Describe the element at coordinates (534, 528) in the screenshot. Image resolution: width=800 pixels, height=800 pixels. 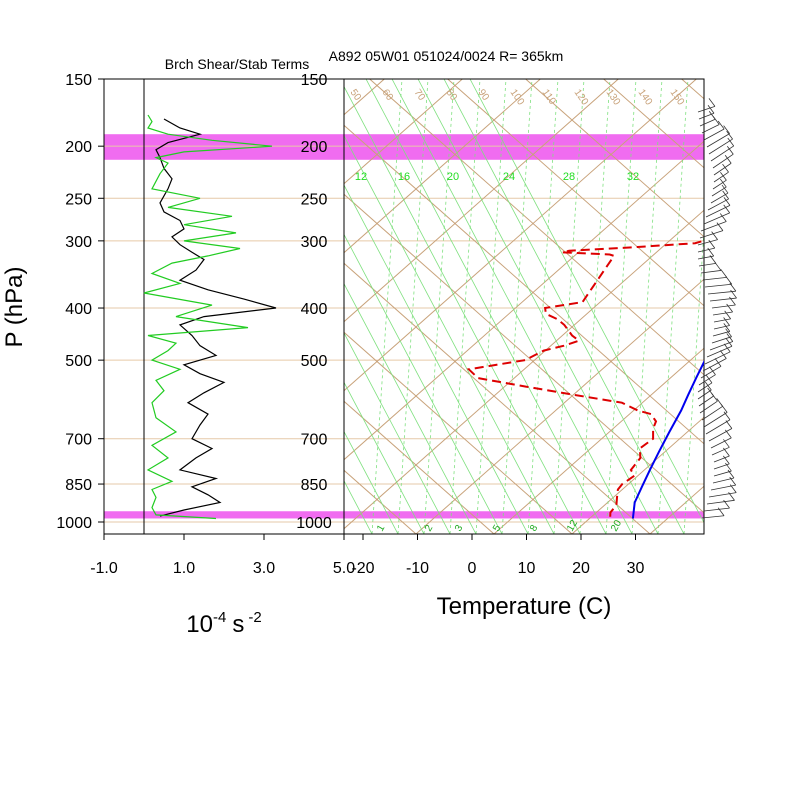
I see `mixing-ratio-bottom-label: 8` at that location.